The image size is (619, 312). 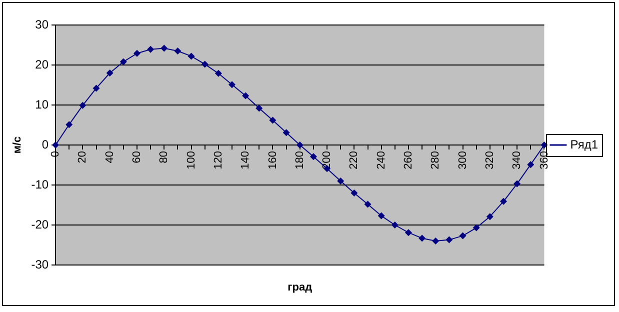 I want to click on x-tick-label: 140, so click(x=246, y=160).